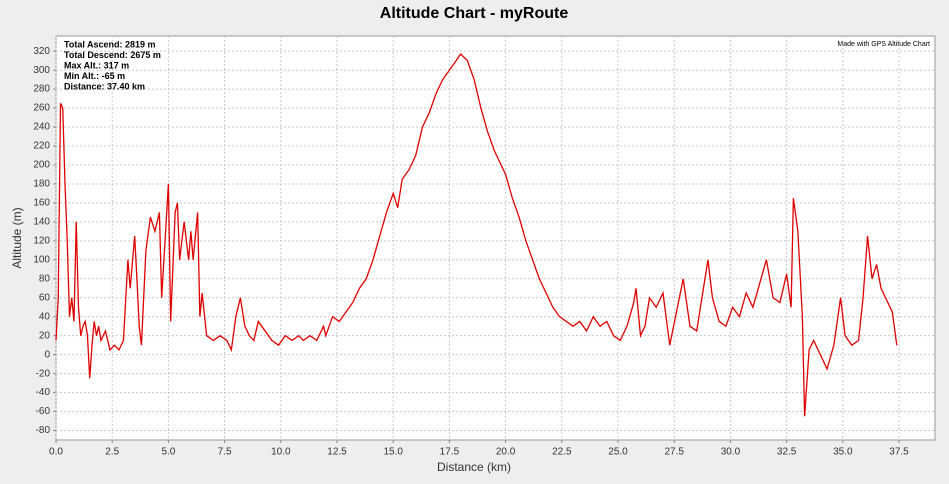  I want to click on y-tick-label: 320, so click(41, 51).